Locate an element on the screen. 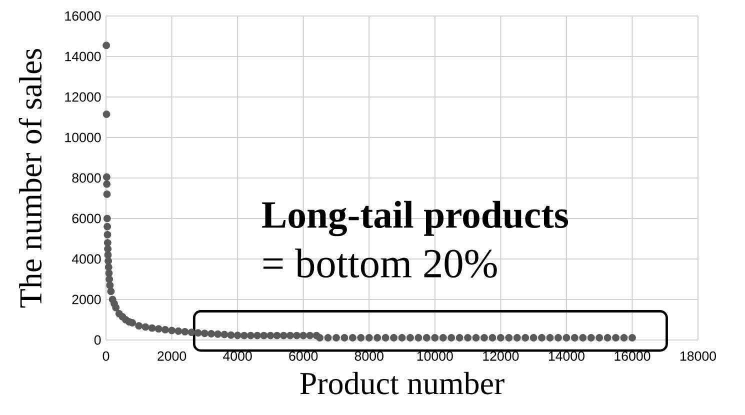  y-tick-label: 2000 is located at coordinates (86, 299).